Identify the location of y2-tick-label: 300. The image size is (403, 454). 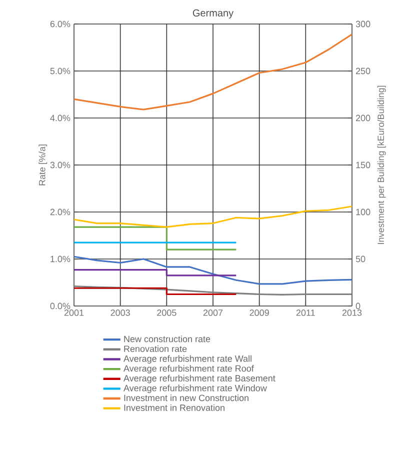
(363, 24).